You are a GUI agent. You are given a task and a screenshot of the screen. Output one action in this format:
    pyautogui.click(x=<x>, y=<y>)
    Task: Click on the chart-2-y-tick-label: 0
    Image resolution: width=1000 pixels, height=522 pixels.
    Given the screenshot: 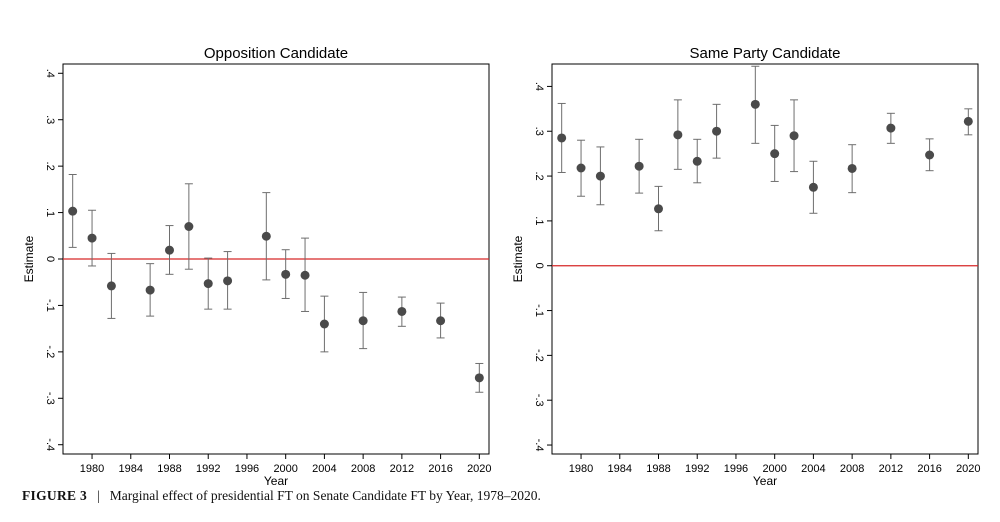 What is the action you would take?
    pyautogui.click(x=539, y=266)
    